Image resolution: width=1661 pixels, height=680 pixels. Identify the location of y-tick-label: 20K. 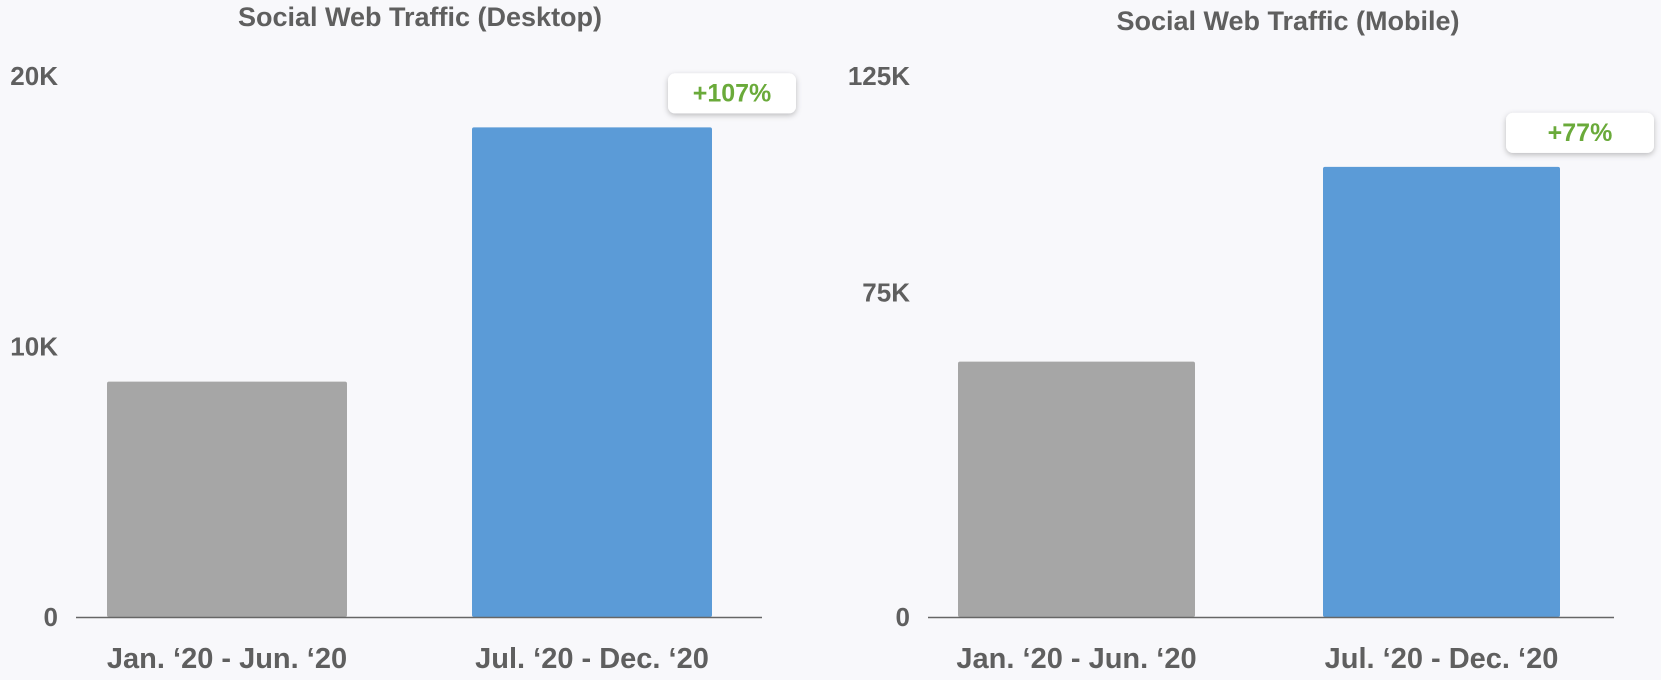
(34, 76).